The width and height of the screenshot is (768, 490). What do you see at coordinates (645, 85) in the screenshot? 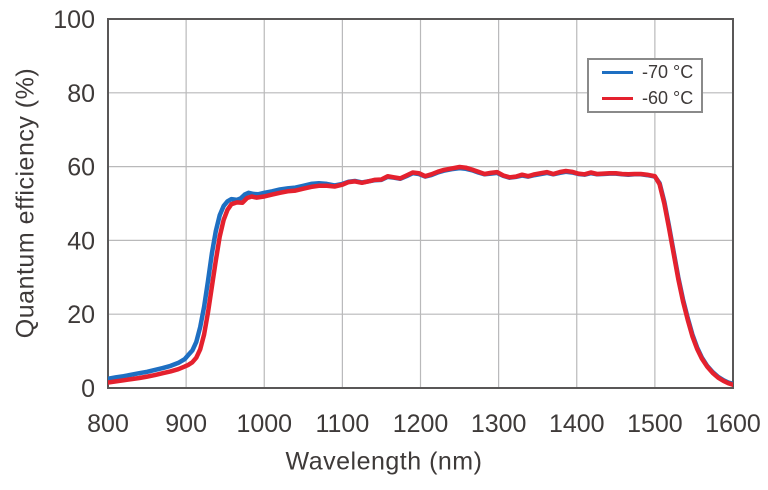
I see `legend: -70 °C -60 °C` at bounding box center [645, 85].